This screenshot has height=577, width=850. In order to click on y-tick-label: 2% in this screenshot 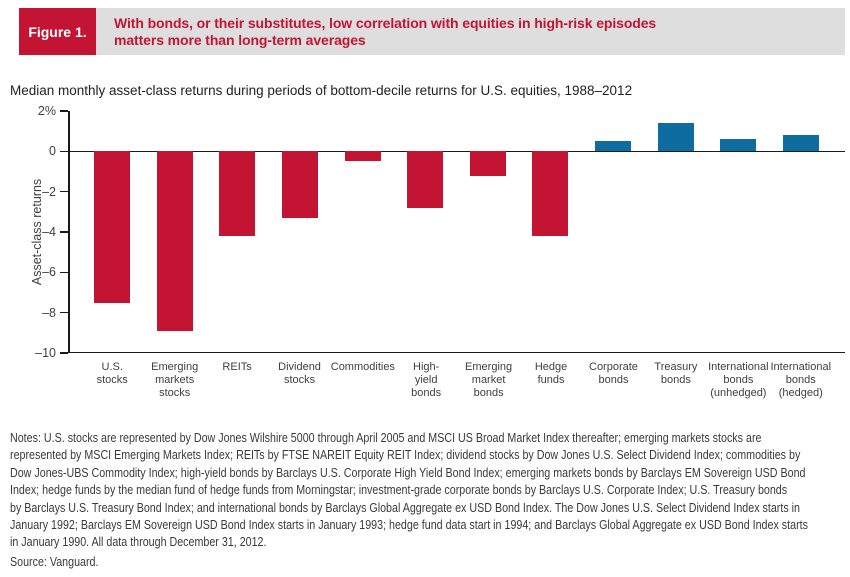, I will do `click(46, 111)`.